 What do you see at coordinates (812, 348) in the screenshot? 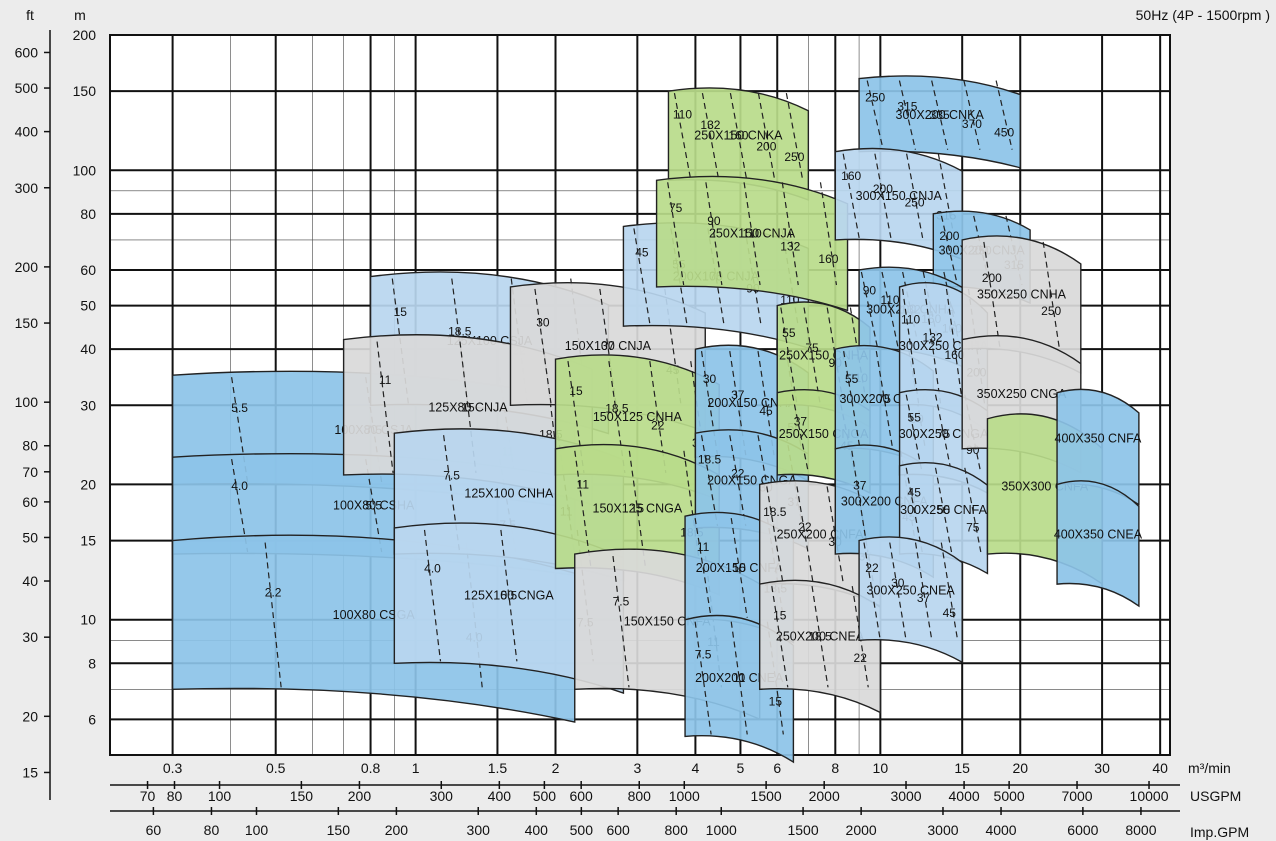
I see `motor-power-label: 75` at bounding box center [812, 348].